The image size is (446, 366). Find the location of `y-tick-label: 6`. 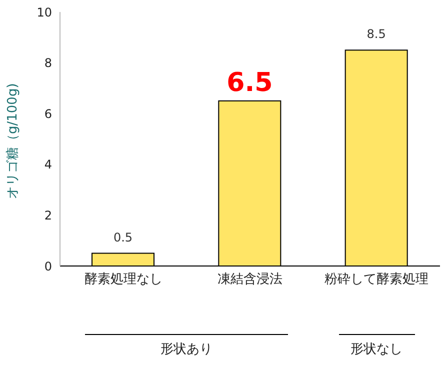

y-tick-label: 6 is located at coordinates (48, 113).